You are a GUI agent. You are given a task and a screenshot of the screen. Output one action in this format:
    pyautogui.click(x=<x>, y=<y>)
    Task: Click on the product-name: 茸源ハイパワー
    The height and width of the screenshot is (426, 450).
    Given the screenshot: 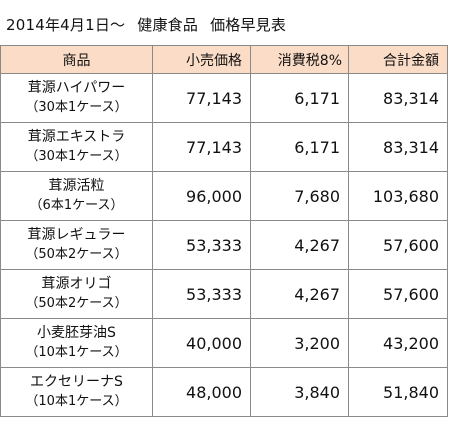 What is the action you would take?
    pyautogui.click(x=76, y=88)
    